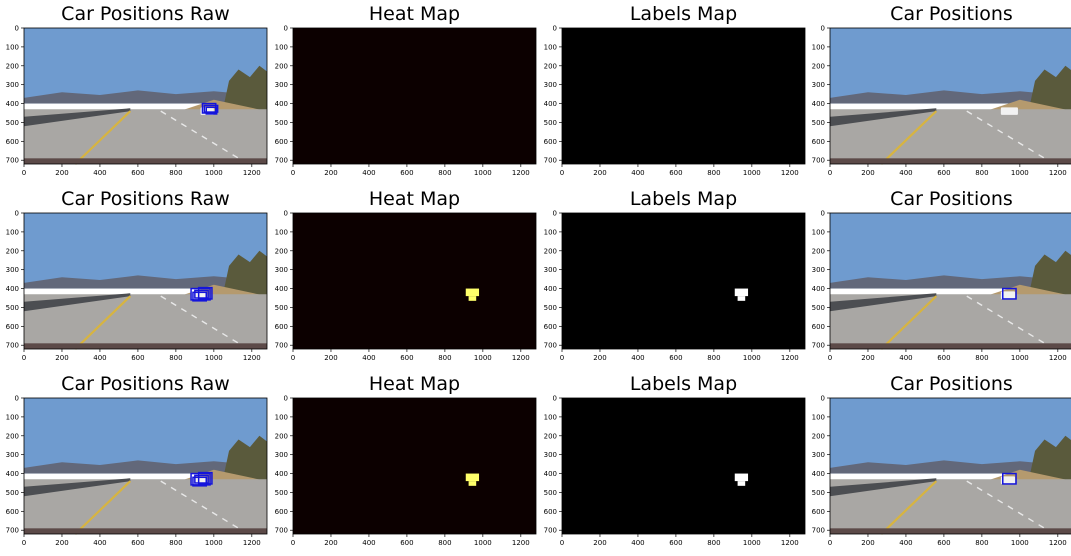  Describe the element at coordinates (741, 292) in the screenshot. I see `label-blob` at that location.